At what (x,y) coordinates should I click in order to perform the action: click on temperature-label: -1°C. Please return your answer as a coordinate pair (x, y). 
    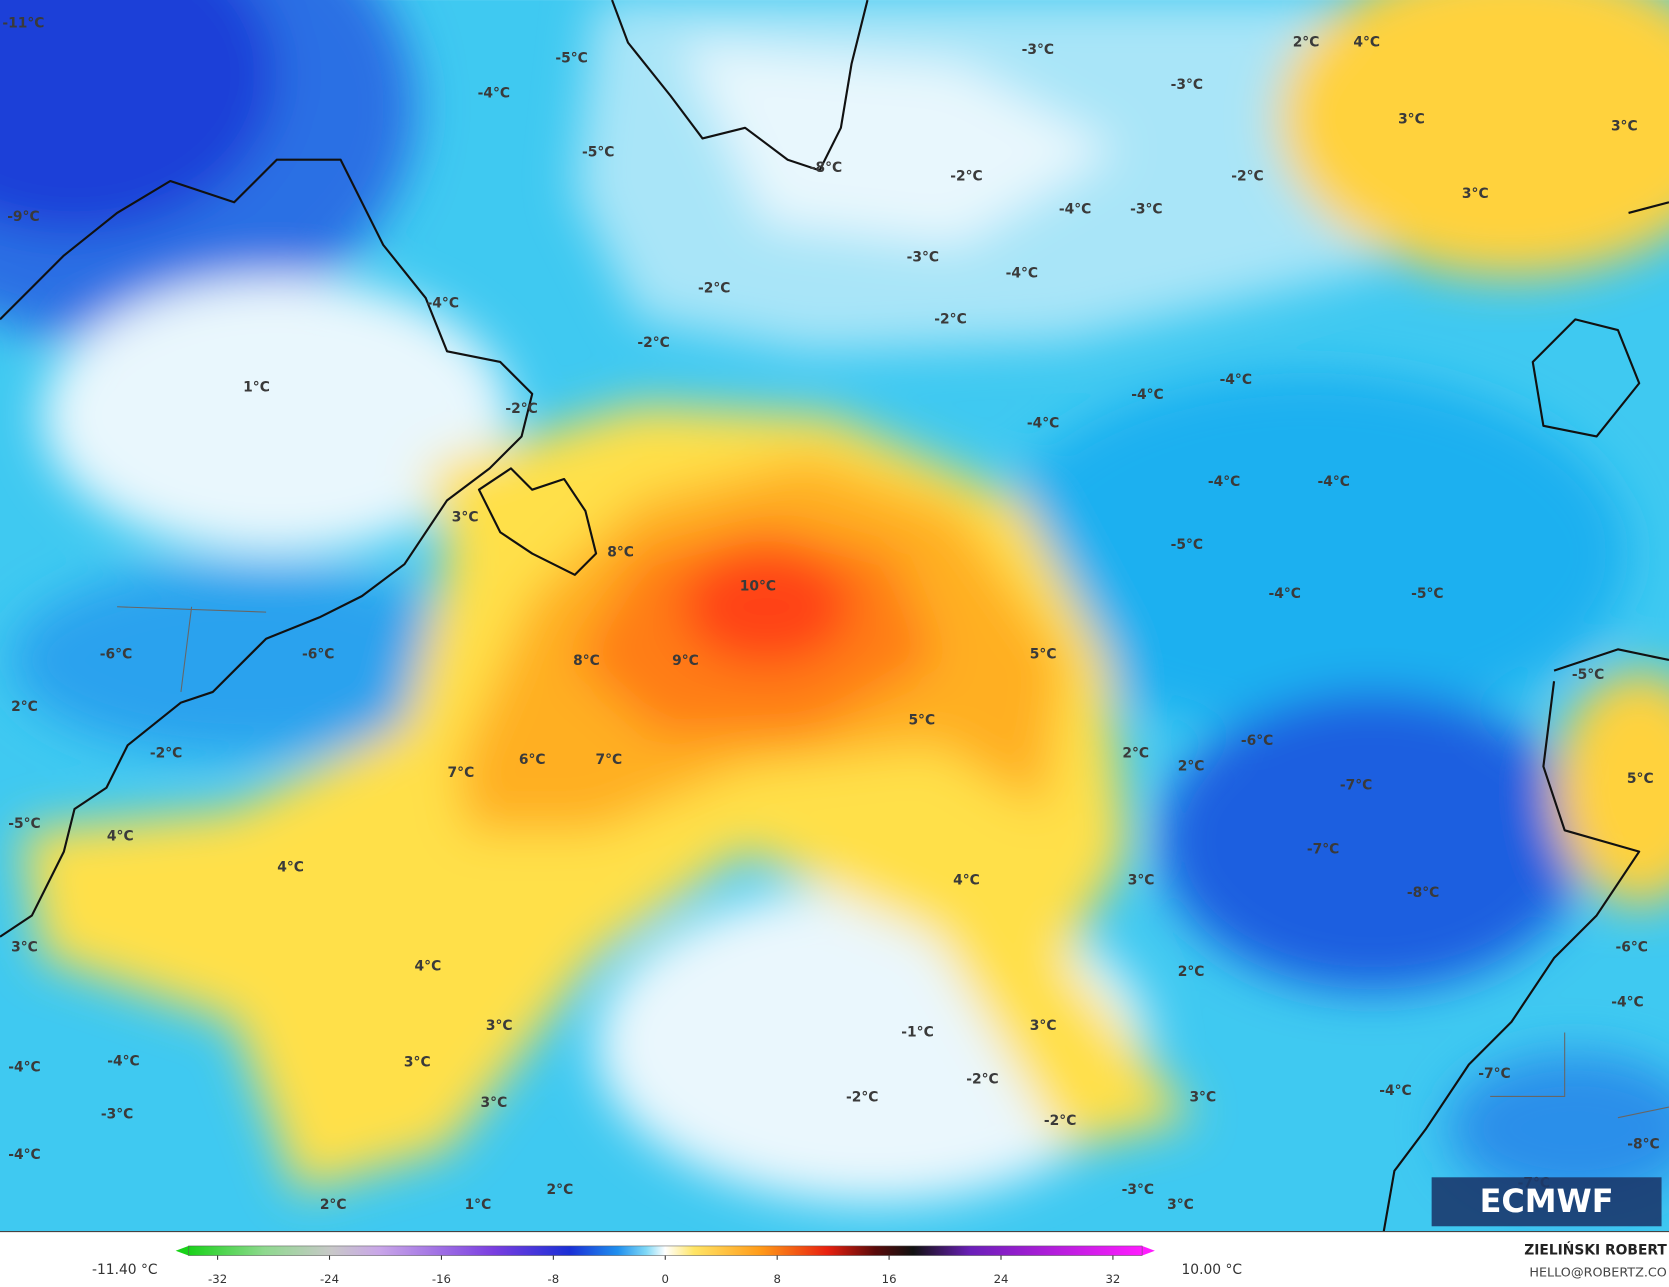
    Looking at the image, I should click on (917, 1033).